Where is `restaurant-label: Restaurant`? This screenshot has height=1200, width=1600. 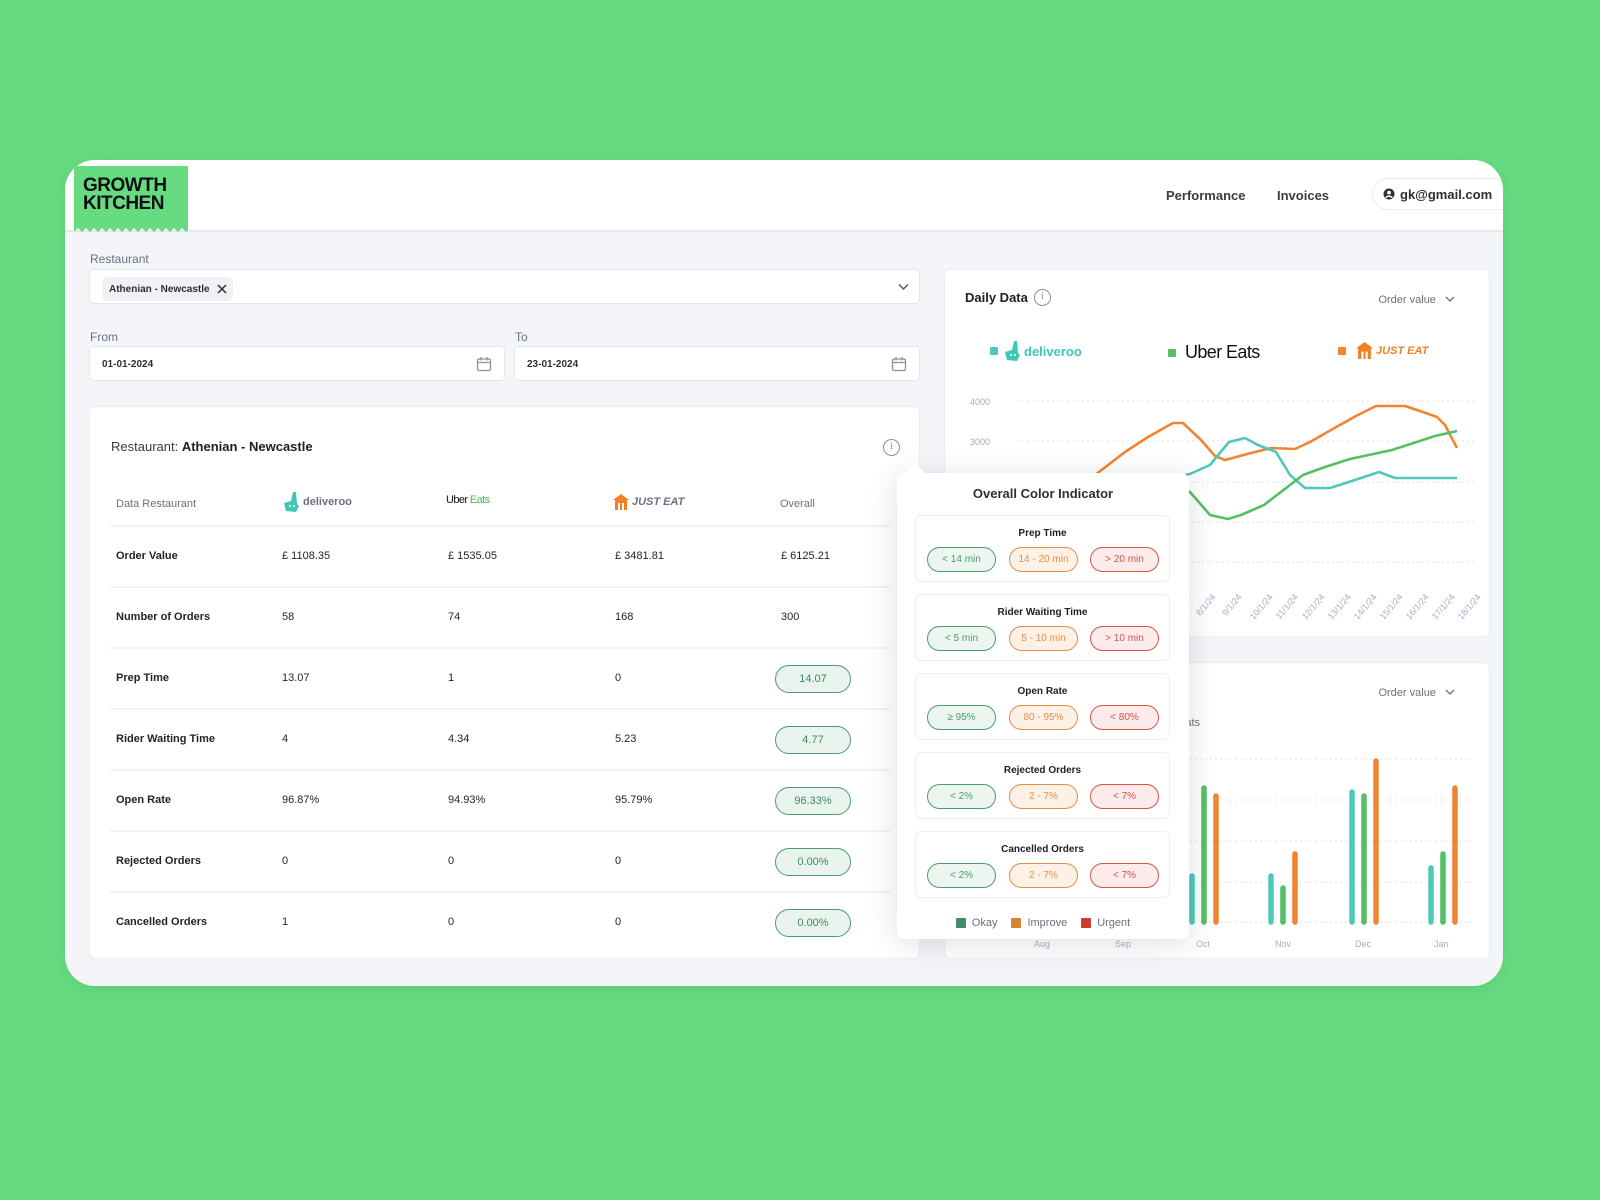 restaurant-label: Restaurant is located at coordinates (119, 259).